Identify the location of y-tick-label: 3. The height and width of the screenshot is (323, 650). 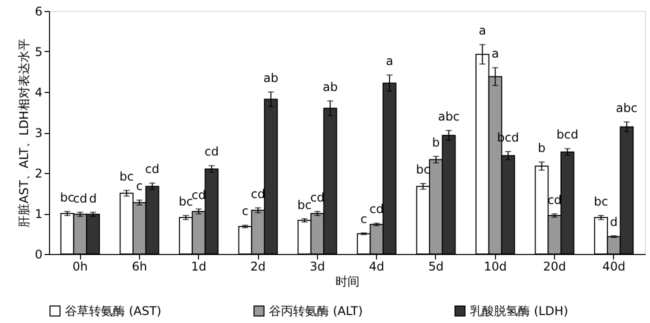
(38, 133).